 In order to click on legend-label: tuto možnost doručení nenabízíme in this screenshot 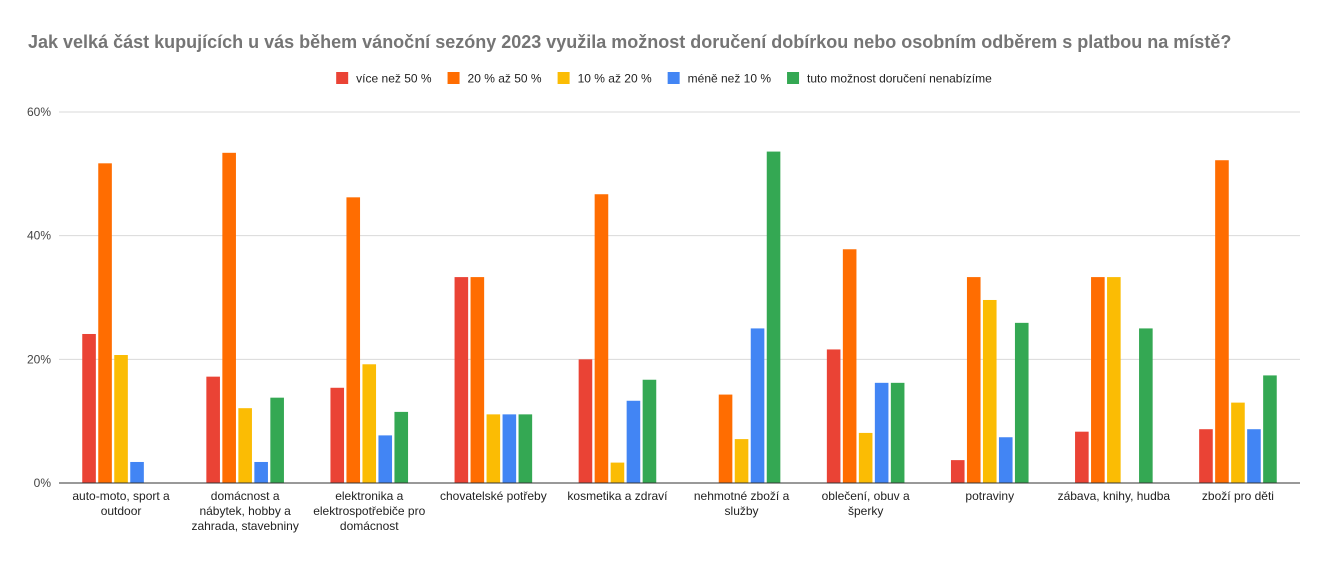, I will do `click(899, 79)`.